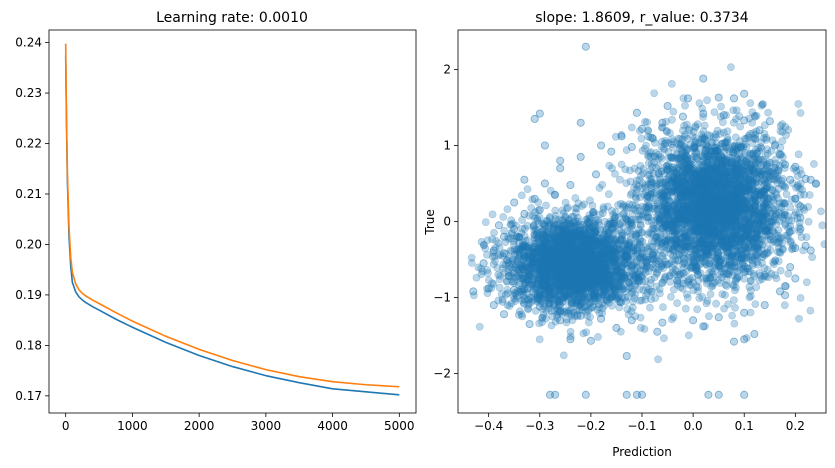 The width and height of the screenshot is (835, 468). Describe the element at coordinates (199, 426) in the screenshot. I see `loss-x-tick-label: 2000` at that location.